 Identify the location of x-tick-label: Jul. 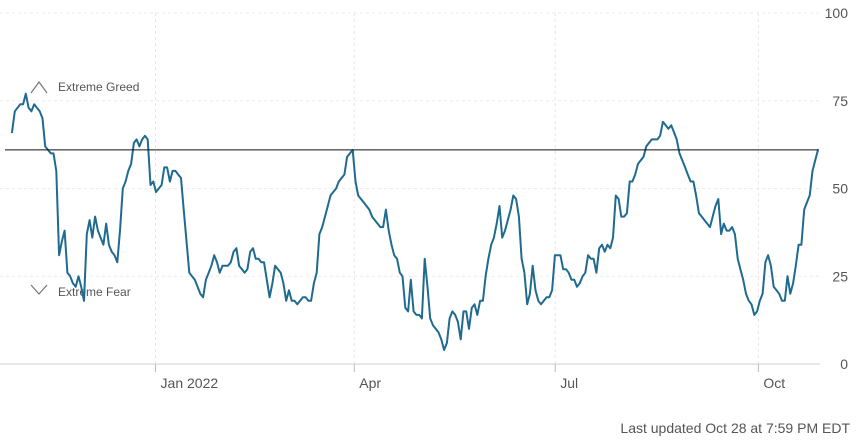
(569, 383).